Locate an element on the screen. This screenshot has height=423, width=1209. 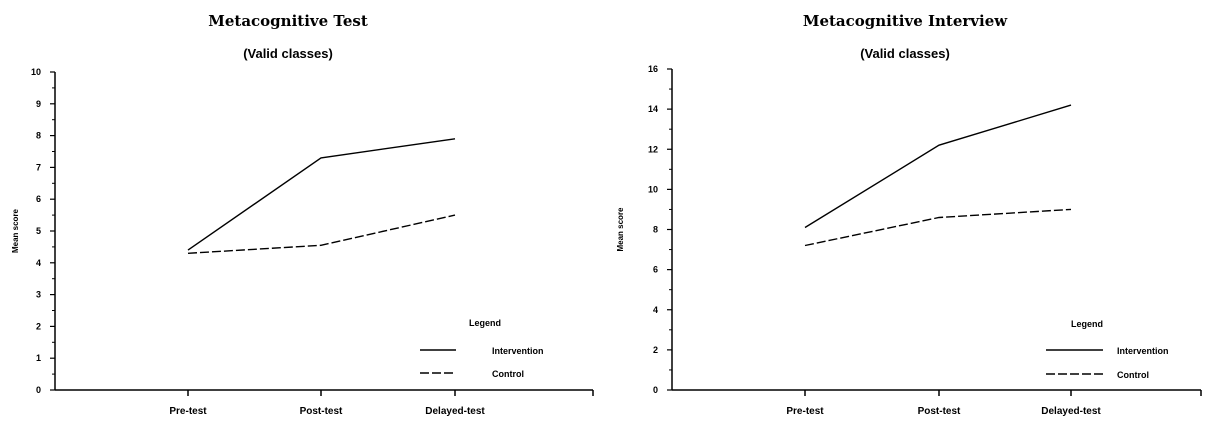
y-tick-label: 12 is located at coordinates (653, 149).